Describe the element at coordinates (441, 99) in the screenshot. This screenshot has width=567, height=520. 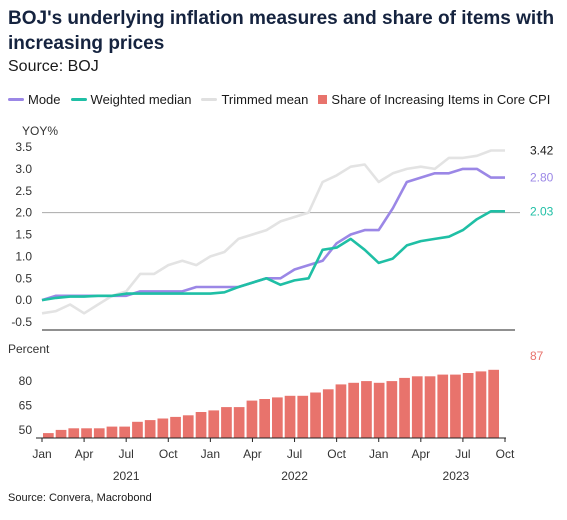
I see `legend-label: Share of Increasing Items in Core CPI` at that location.